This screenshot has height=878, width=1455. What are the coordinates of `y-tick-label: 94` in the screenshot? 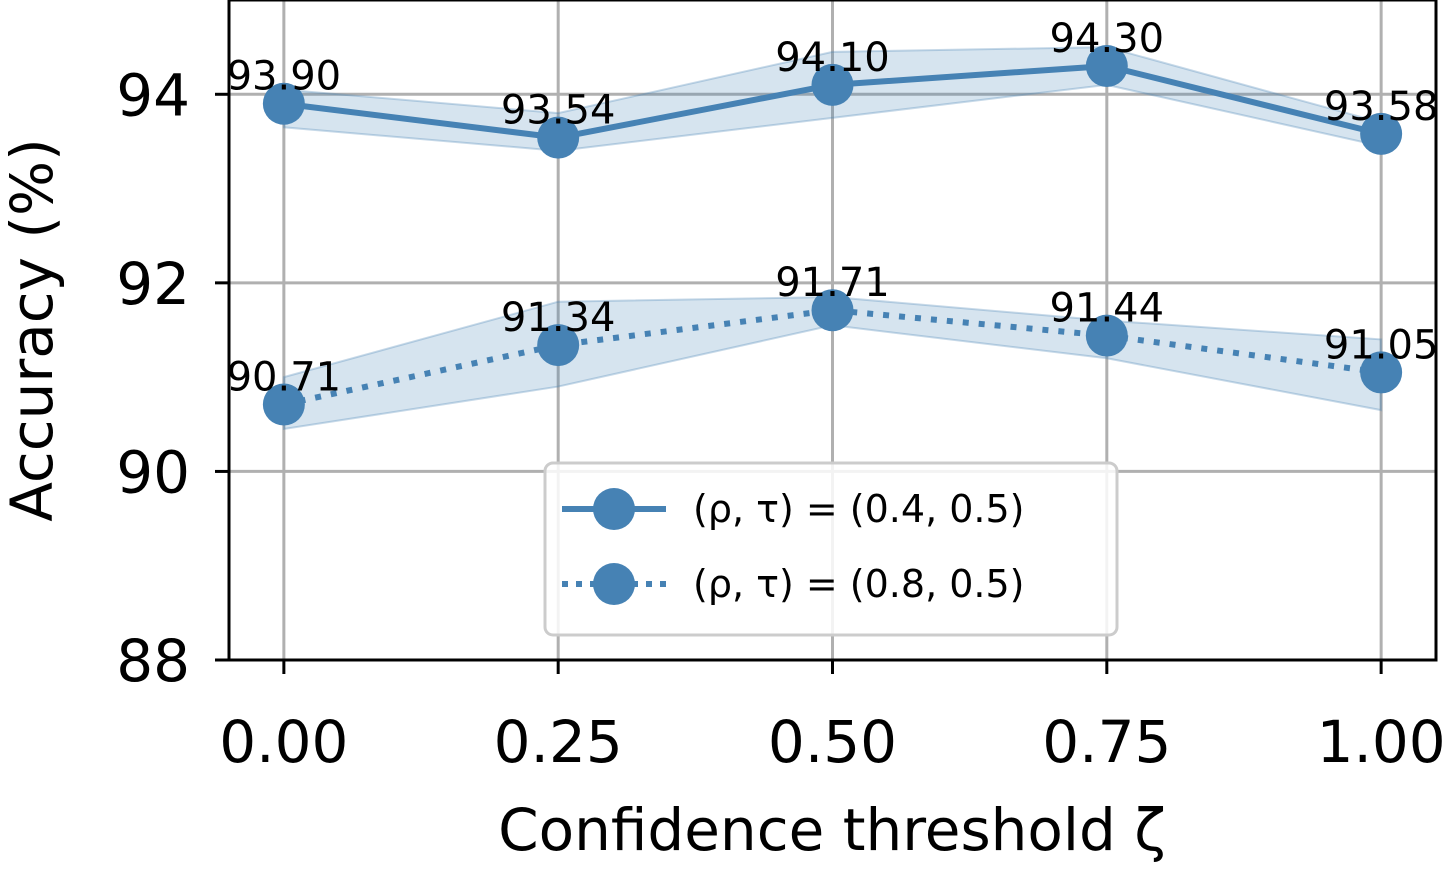 It's located at (153, 95).